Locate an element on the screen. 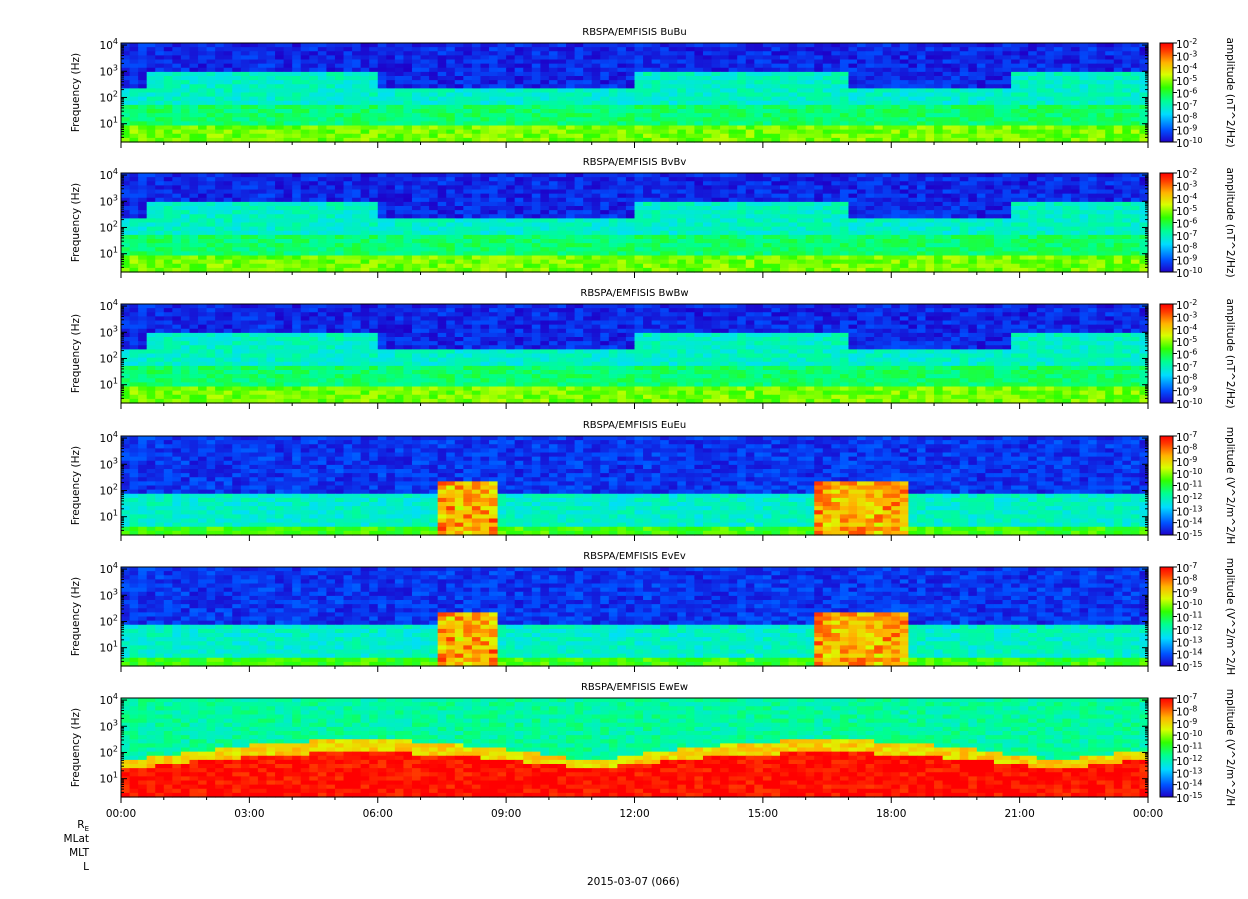 The image size is (1248, 899). panel-title: RBSPA/EMFISIS EwEw is located at coordinates (634, 687).